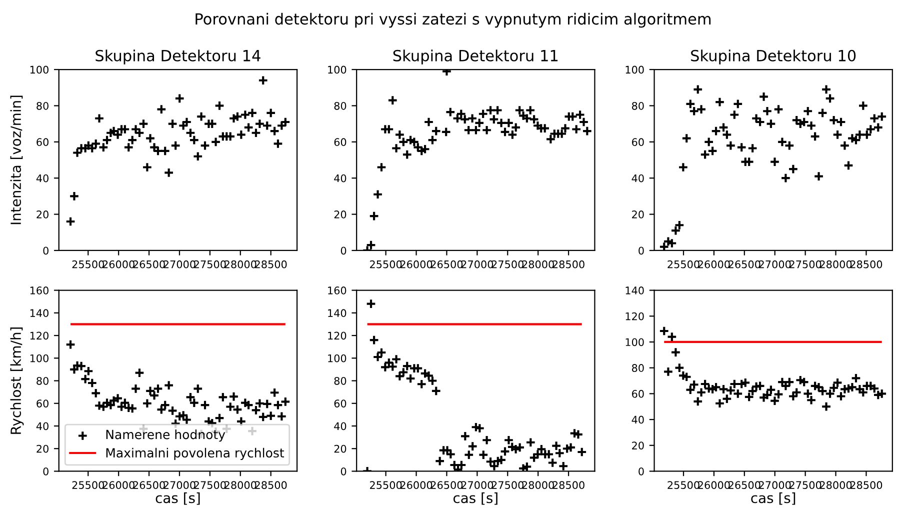 This screenshot has width=906, height=515. I want to click on chart-title: Skupina Detektoru 14, so click(178, 57).